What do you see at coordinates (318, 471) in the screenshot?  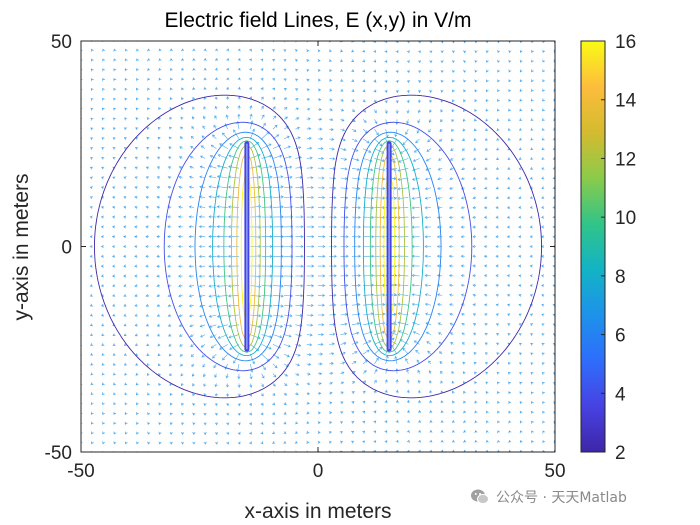 I see `x-tick-label: 0` at bounding box center [318, 471].